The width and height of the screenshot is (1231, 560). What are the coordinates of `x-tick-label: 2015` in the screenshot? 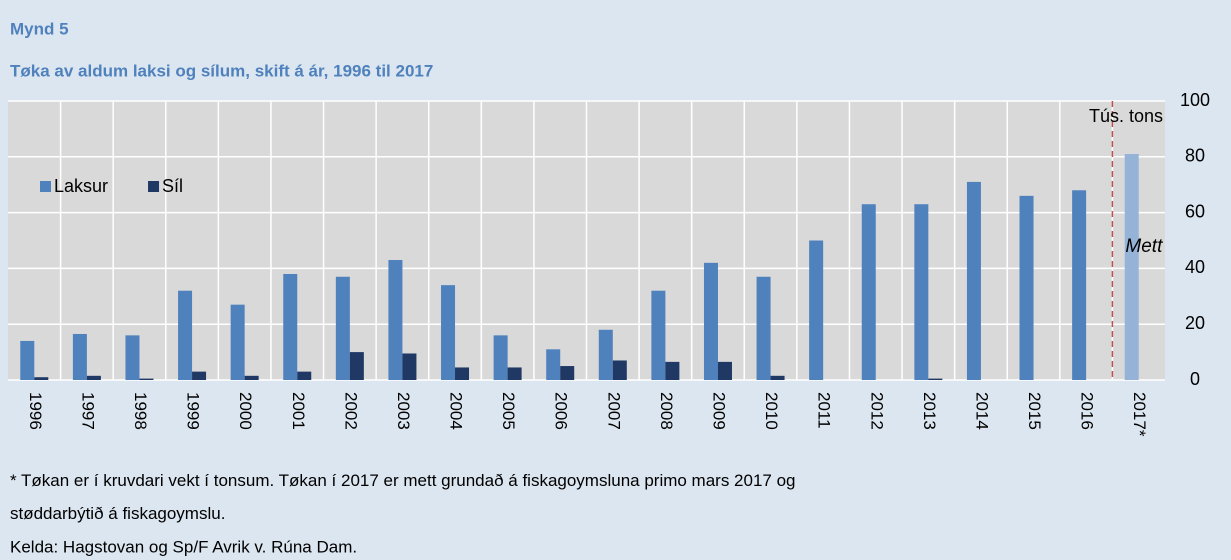 It's located at (1034, 411).